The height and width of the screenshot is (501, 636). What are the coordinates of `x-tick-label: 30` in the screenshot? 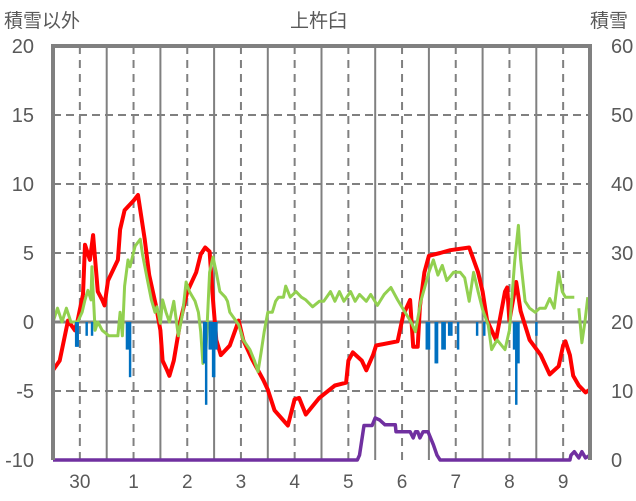 It's located at (79, 482).